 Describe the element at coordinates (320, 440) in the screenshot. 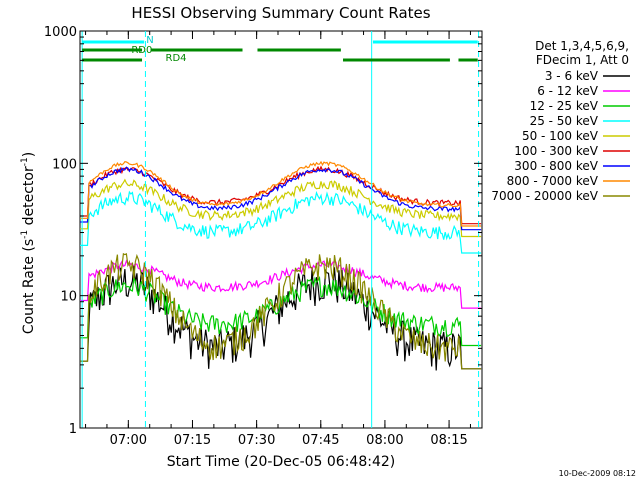

I see `x-tick-label: 07:45` at that location.